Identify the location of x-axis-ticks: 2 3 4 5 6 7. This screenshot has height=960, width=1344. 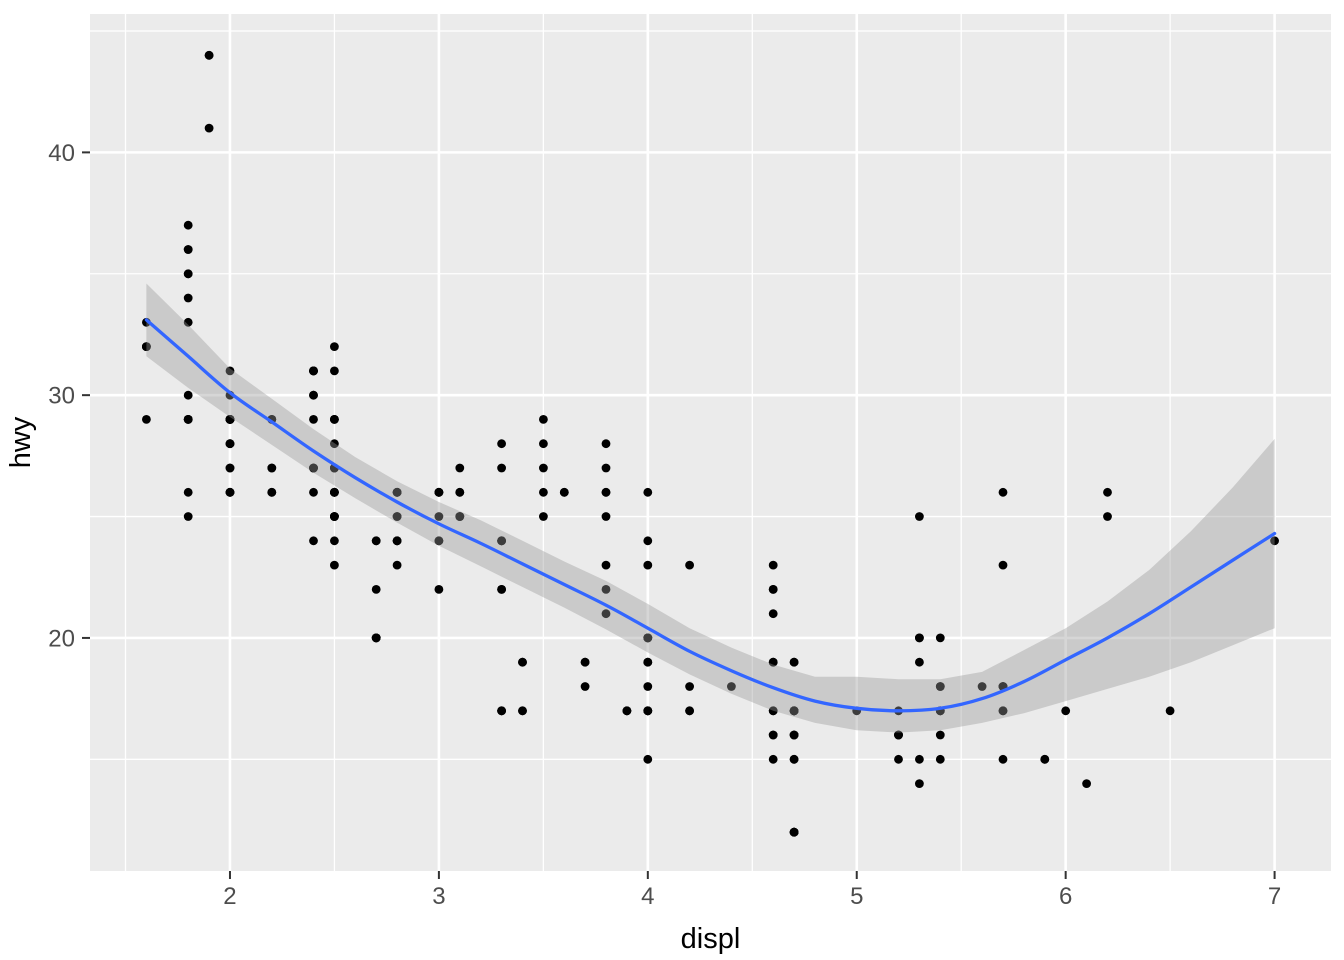
(752, 890).